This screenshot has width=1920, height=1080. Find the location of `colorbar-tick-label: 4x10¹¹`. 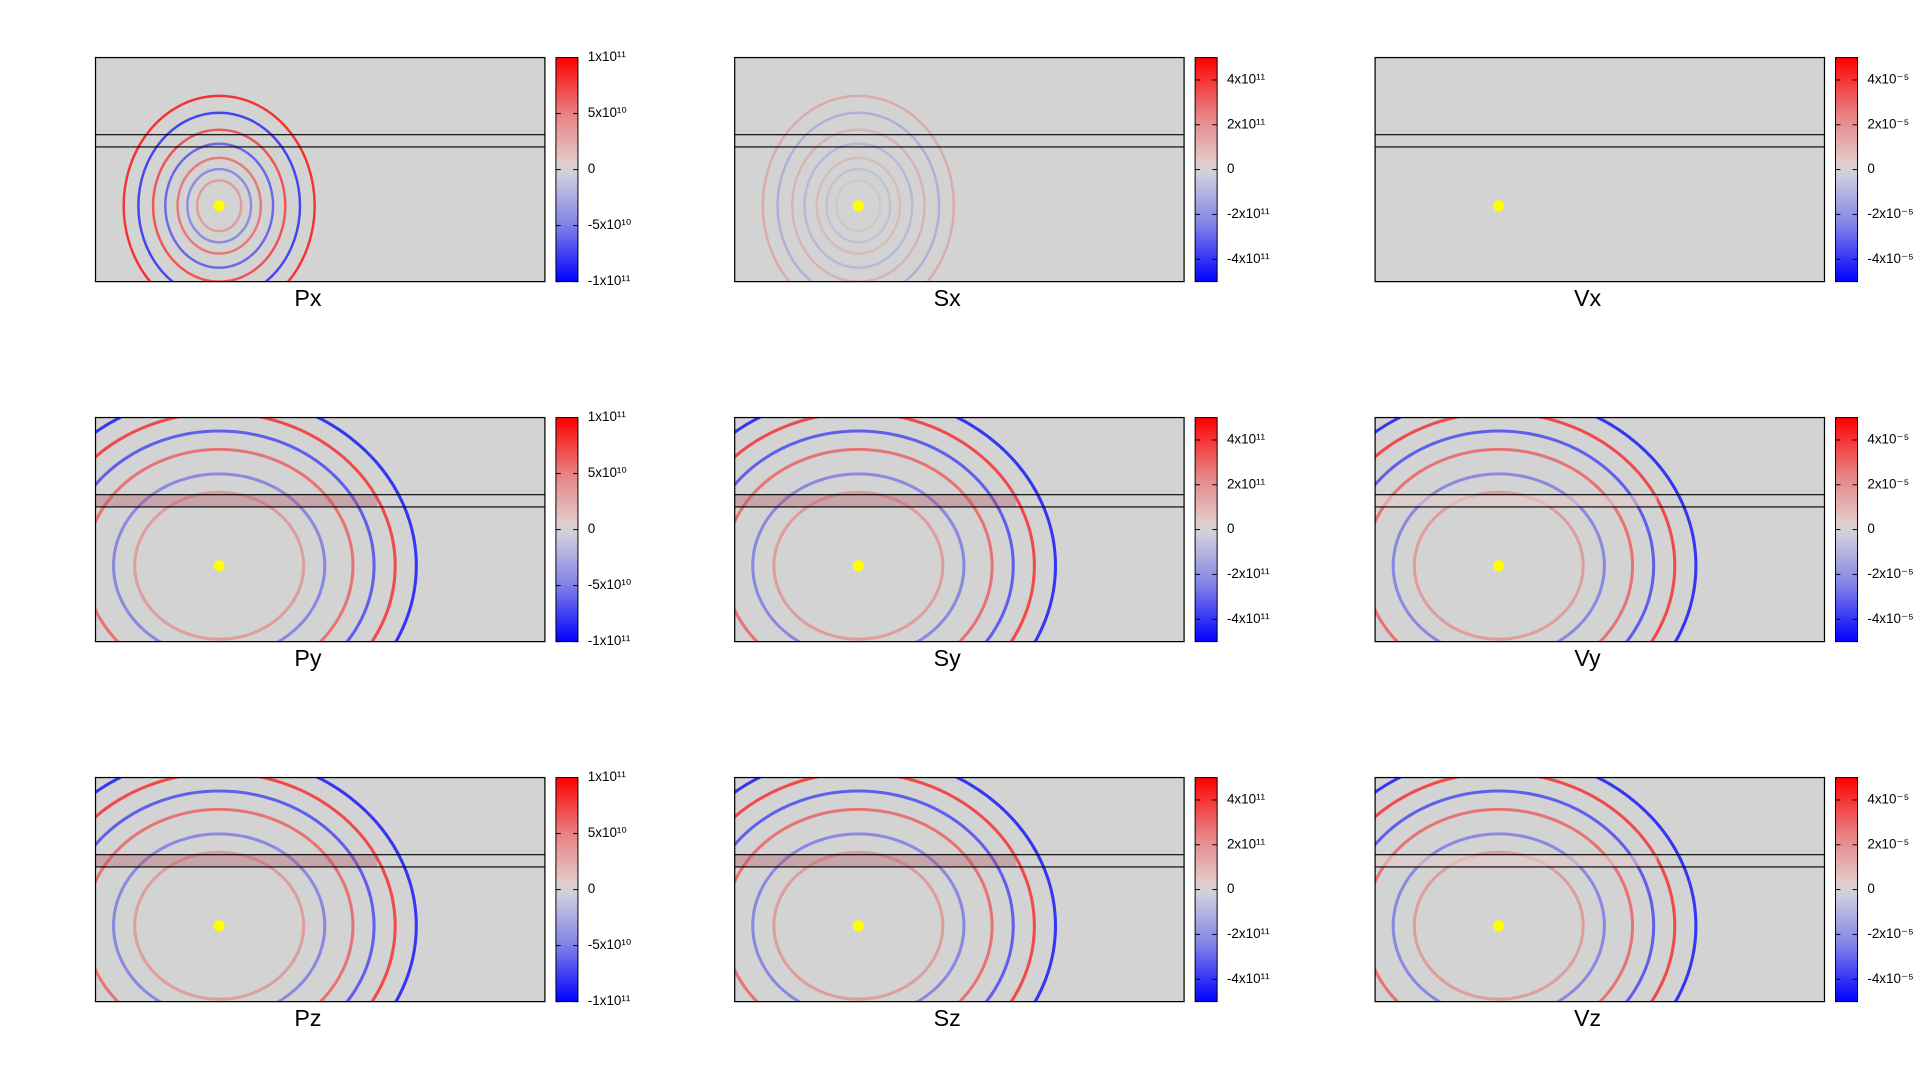

colorbar-tick-label: 4x10¹¹ is located at coordinates (1246, 799).